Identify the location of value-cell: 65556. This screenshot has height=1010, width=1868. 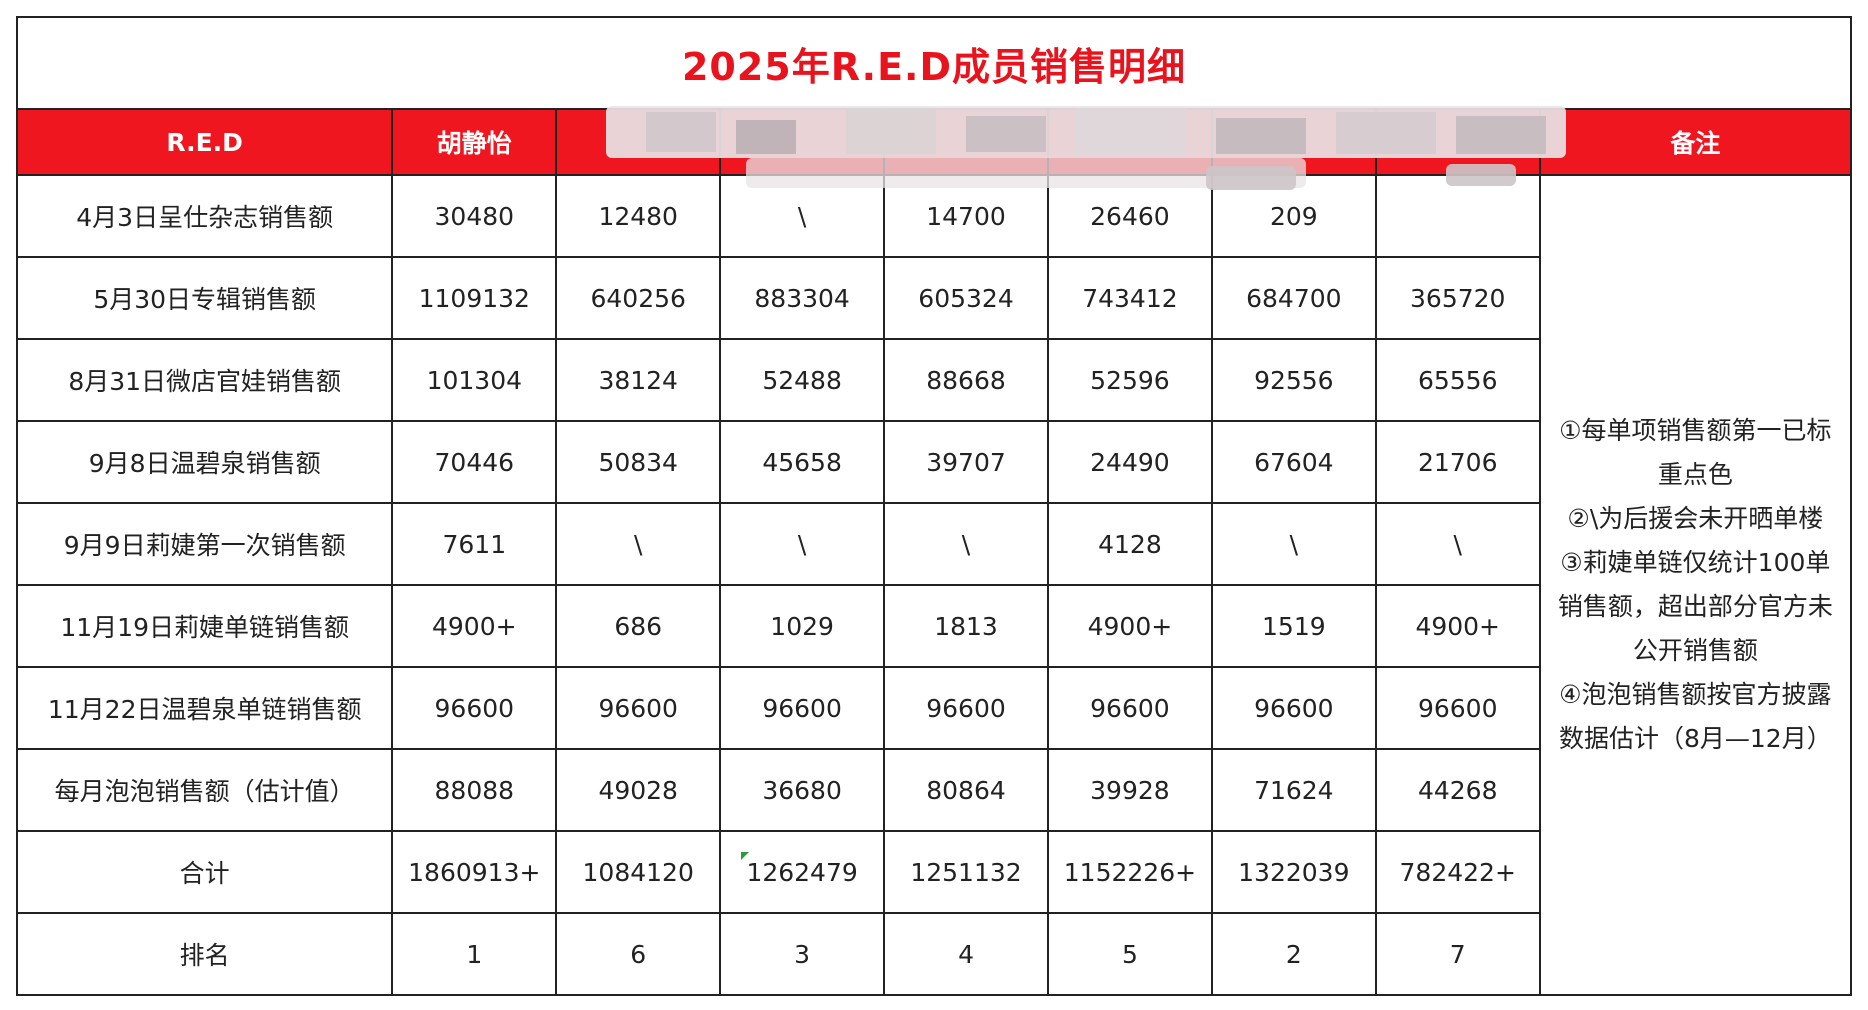
(1457, 380).